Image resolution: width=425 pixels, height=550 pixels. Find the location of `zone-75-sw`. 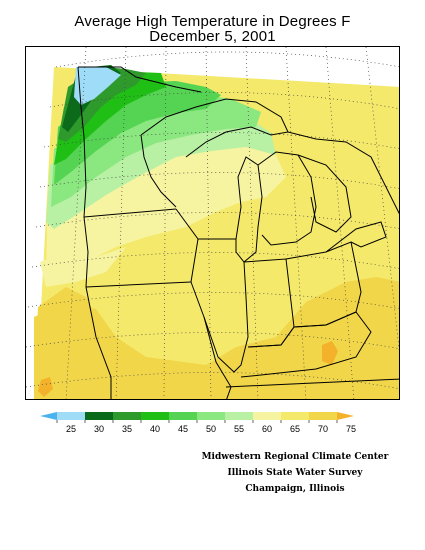

zone-75-sw is located at coordinates (45, 387).